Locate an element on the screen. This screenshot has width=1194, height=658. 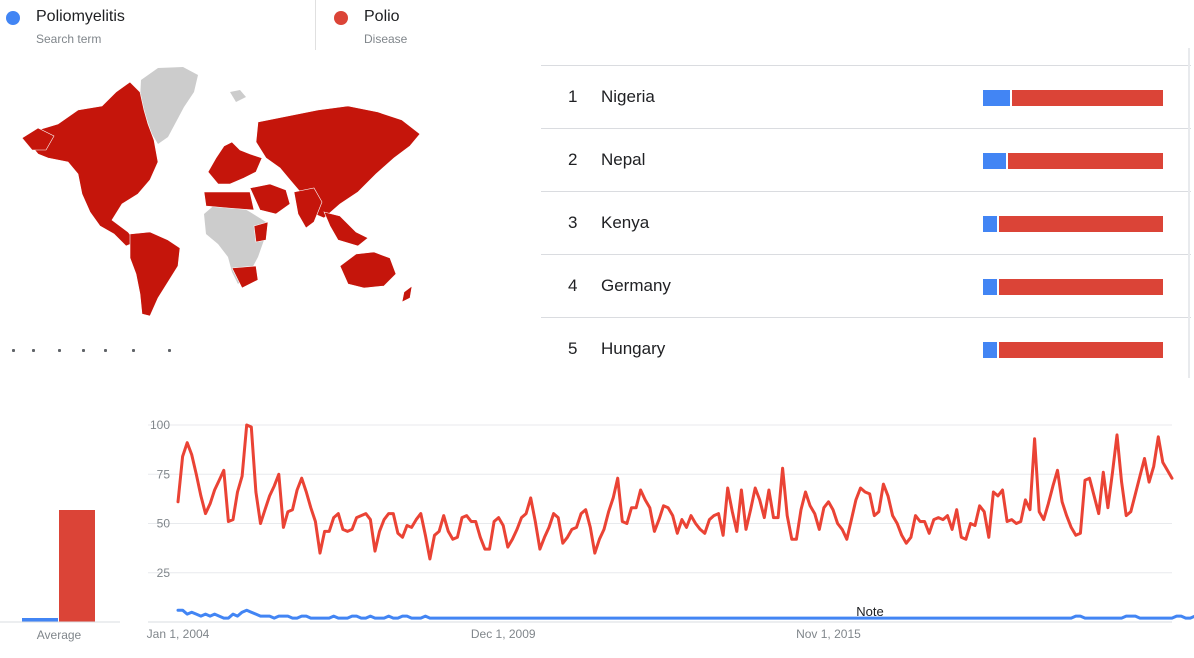
list-item: 2 Nepal is located at coordinates (866, 159).